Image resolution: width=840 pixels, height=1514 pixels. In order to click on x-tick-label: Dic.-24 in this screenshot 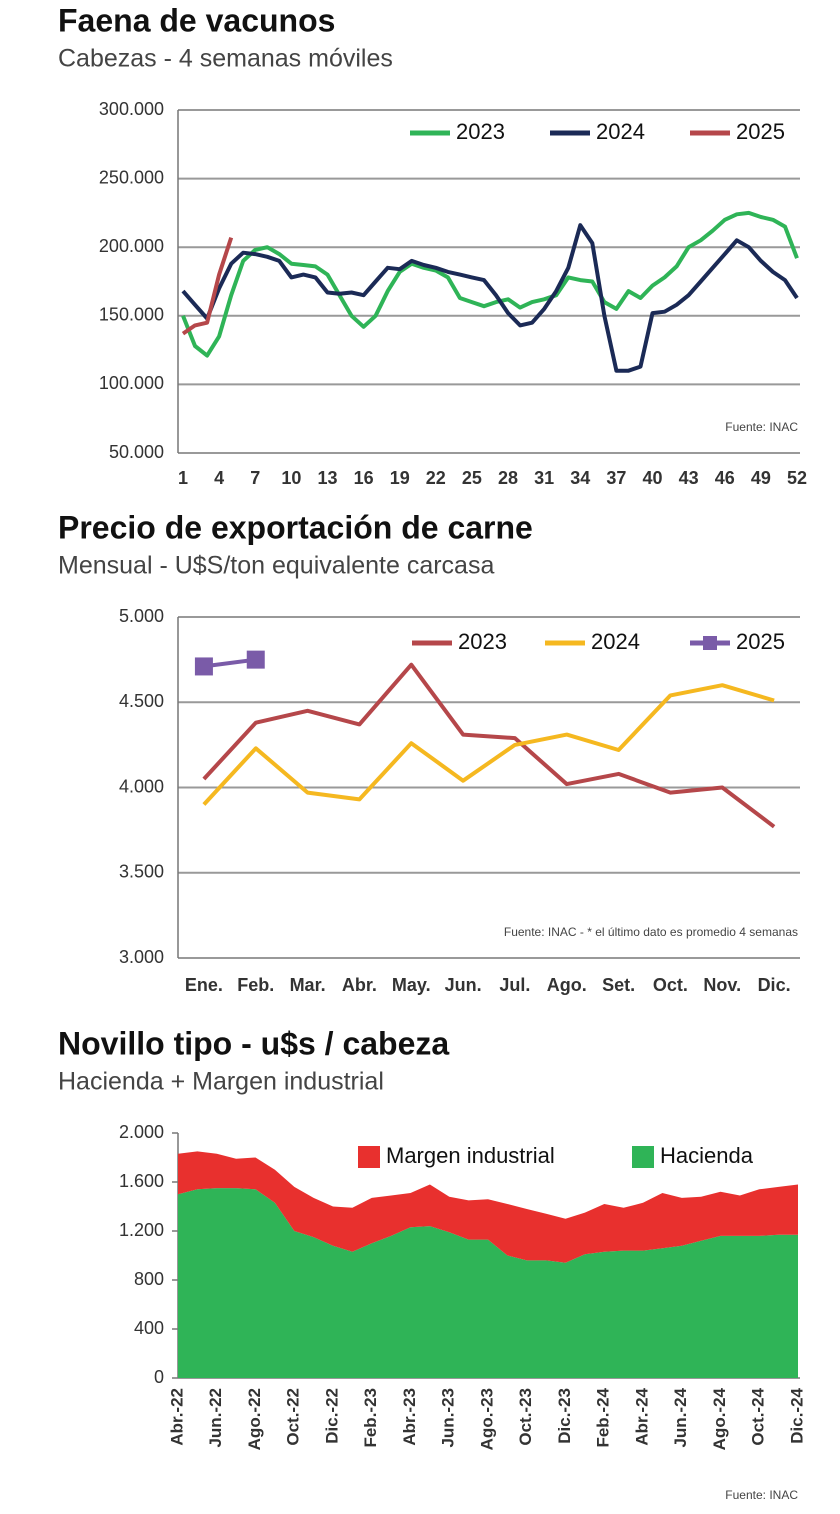, I will do `click(796, 1415)`.